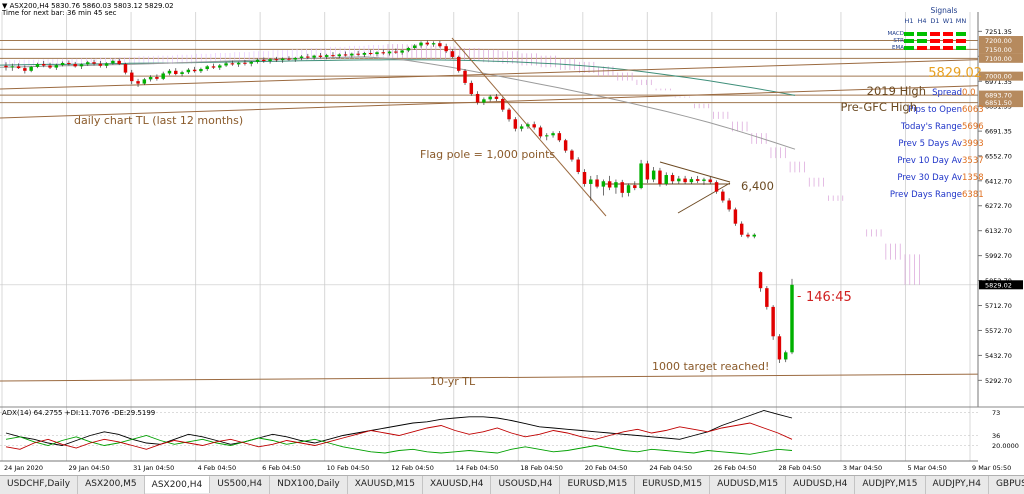 This screenshot has height=494, width=1024. I want to click on info-row-value: 0.0, so click(969, 93).